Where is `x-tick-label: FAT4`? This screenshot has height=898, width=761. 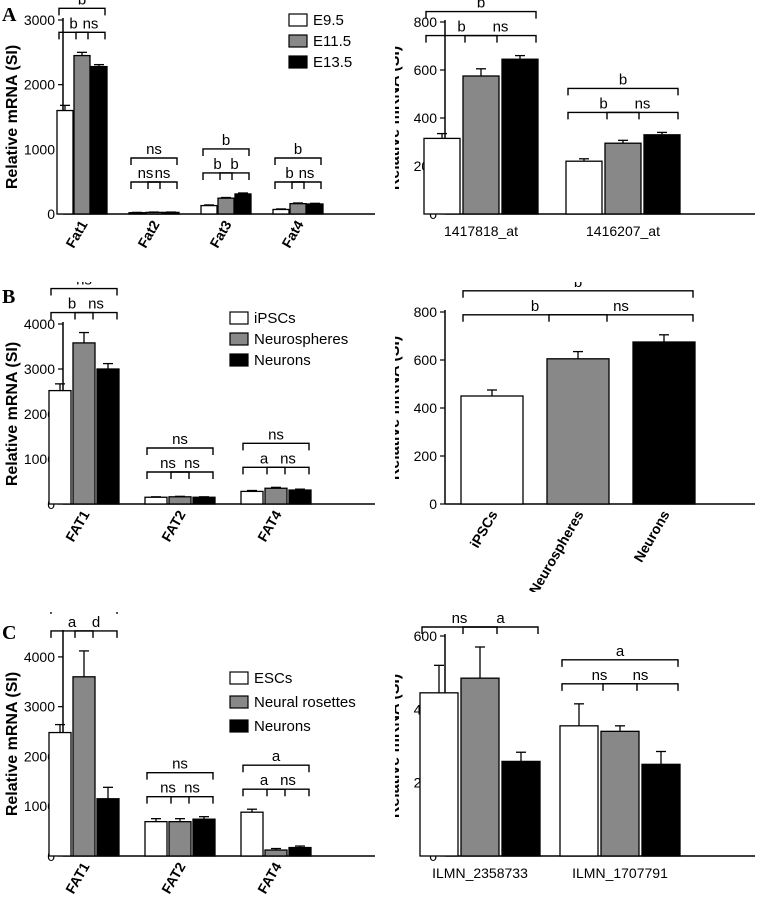
x-tick-label: FAT4 is located at coordinates (269, 525).